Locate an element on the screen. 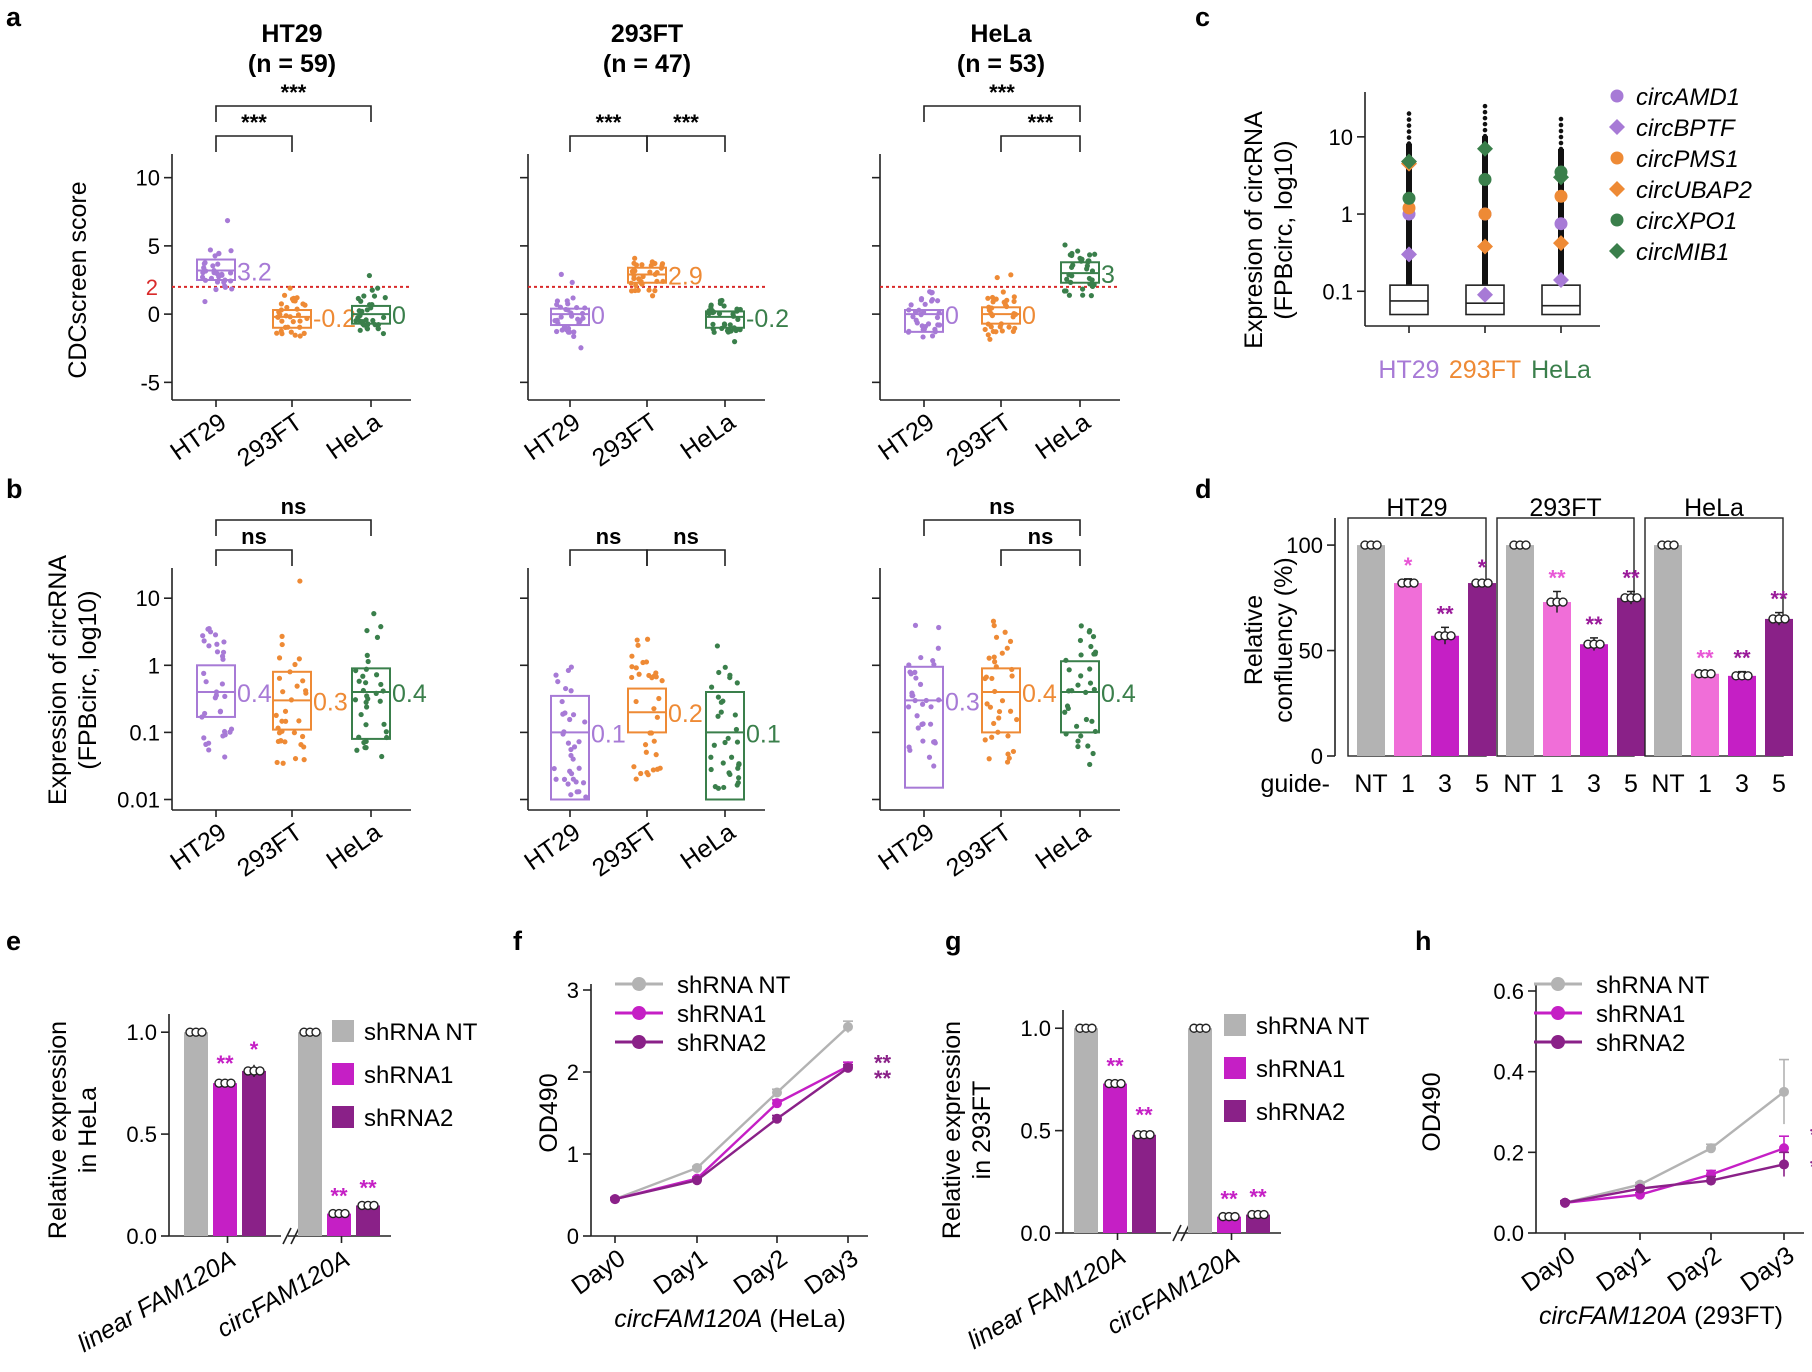 Image resolution: width=1812 pixels, height=1372 pixels. panel-a-category-label: HT29 is located at coordinates (906, 437).